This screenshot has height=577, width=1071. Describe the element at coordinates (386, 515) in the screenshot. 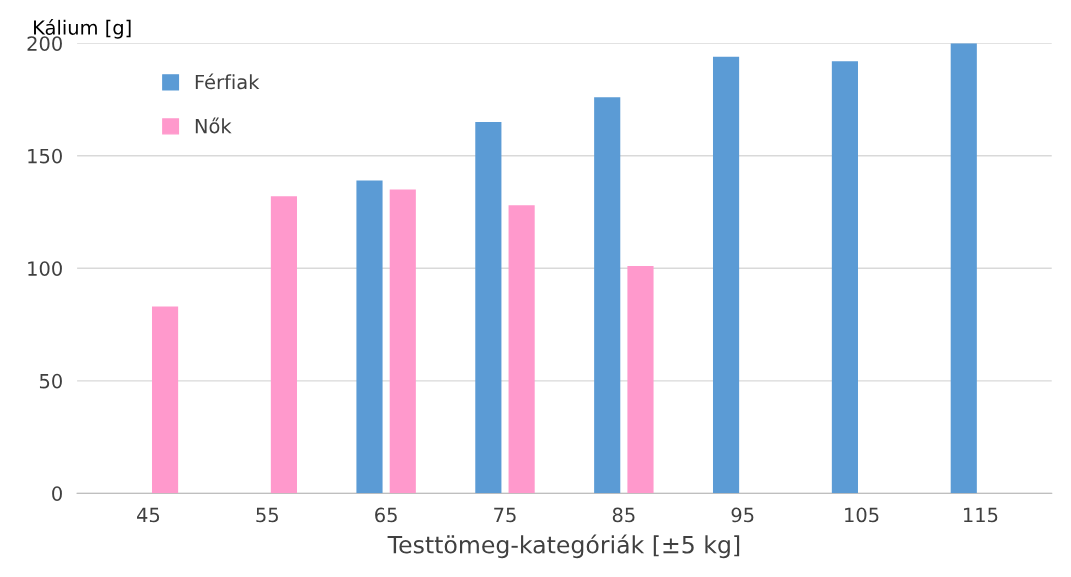

I see `x-tick-label: 65` at that location.